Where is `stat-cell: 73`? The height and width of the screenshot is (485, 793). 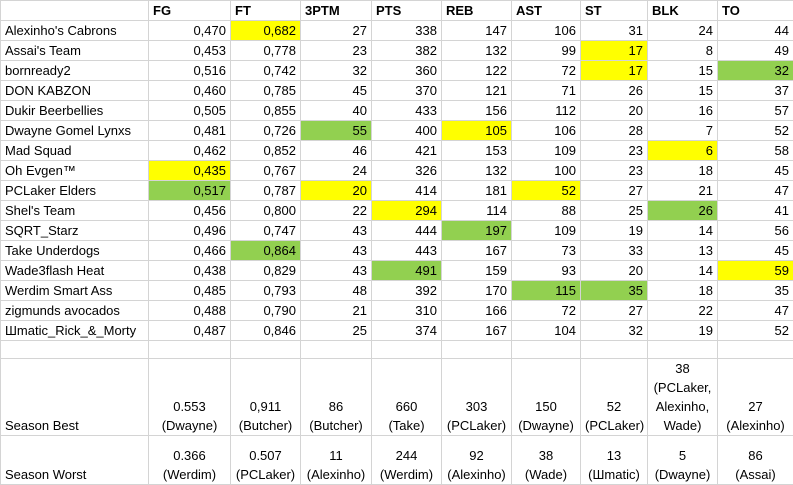 stat-cell: 73 is located at coordinates (546, 250).